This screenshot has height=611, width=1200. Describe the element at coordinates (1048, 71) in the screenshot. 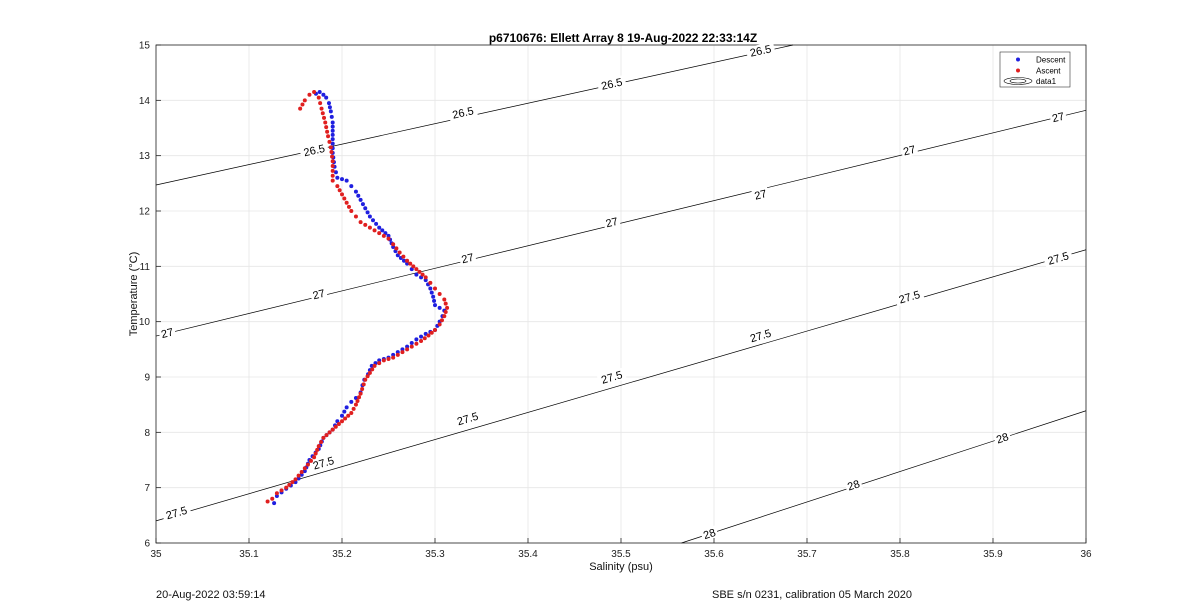

I see `legend-label-ascent: Ascent` at that location.